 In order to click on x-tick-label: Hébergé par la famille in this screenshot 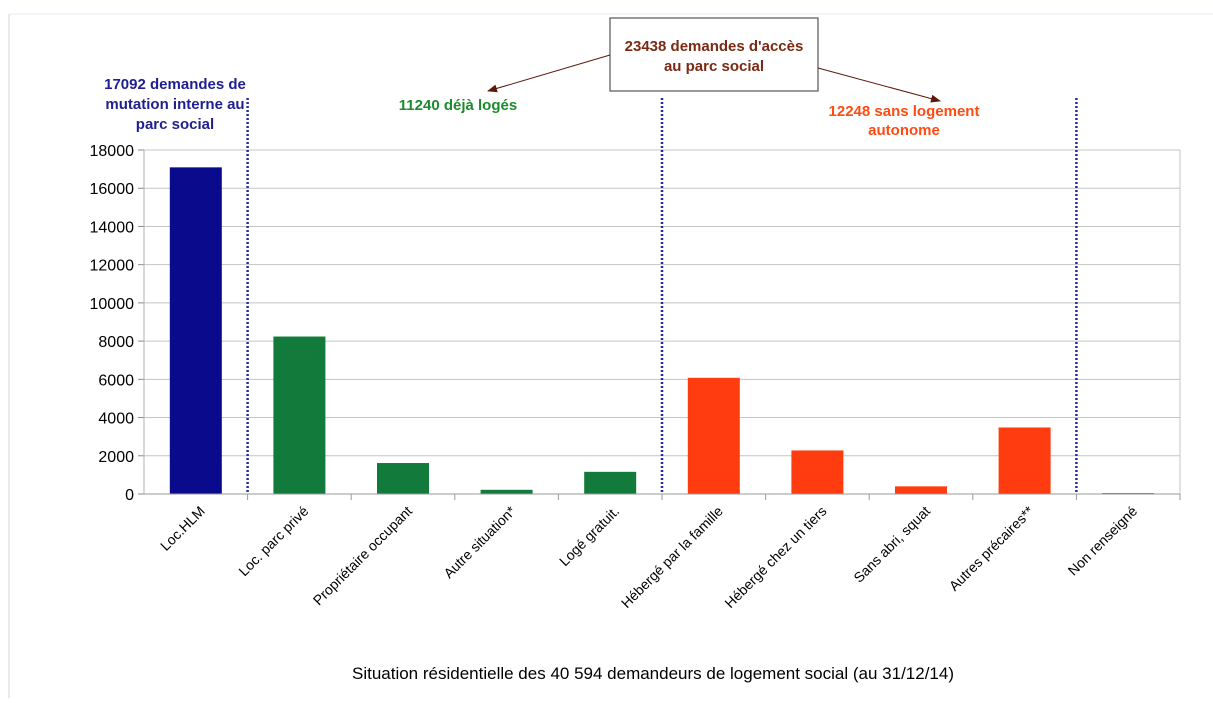, I will do `click(672, 557)`.